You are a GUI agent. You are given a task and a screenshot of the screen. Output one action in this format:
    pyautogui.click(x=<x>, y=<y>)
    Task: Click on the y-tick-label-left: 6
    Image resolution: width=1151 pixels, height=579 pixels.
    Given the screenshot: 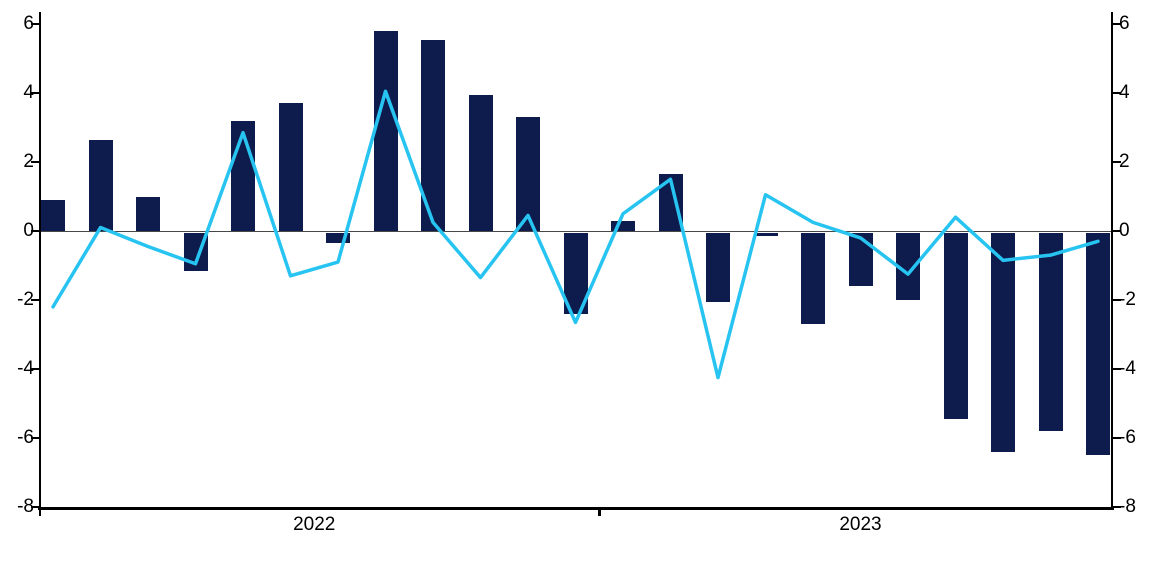 What is the action you would take?
    pyautogui.click(x=28, y=23)
    